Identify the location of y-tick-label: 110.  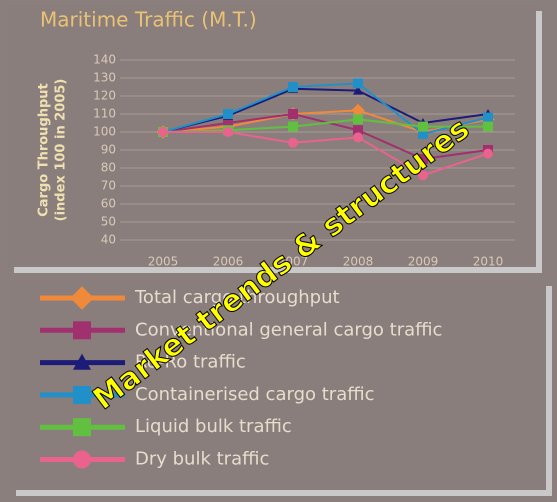
(104, 114).